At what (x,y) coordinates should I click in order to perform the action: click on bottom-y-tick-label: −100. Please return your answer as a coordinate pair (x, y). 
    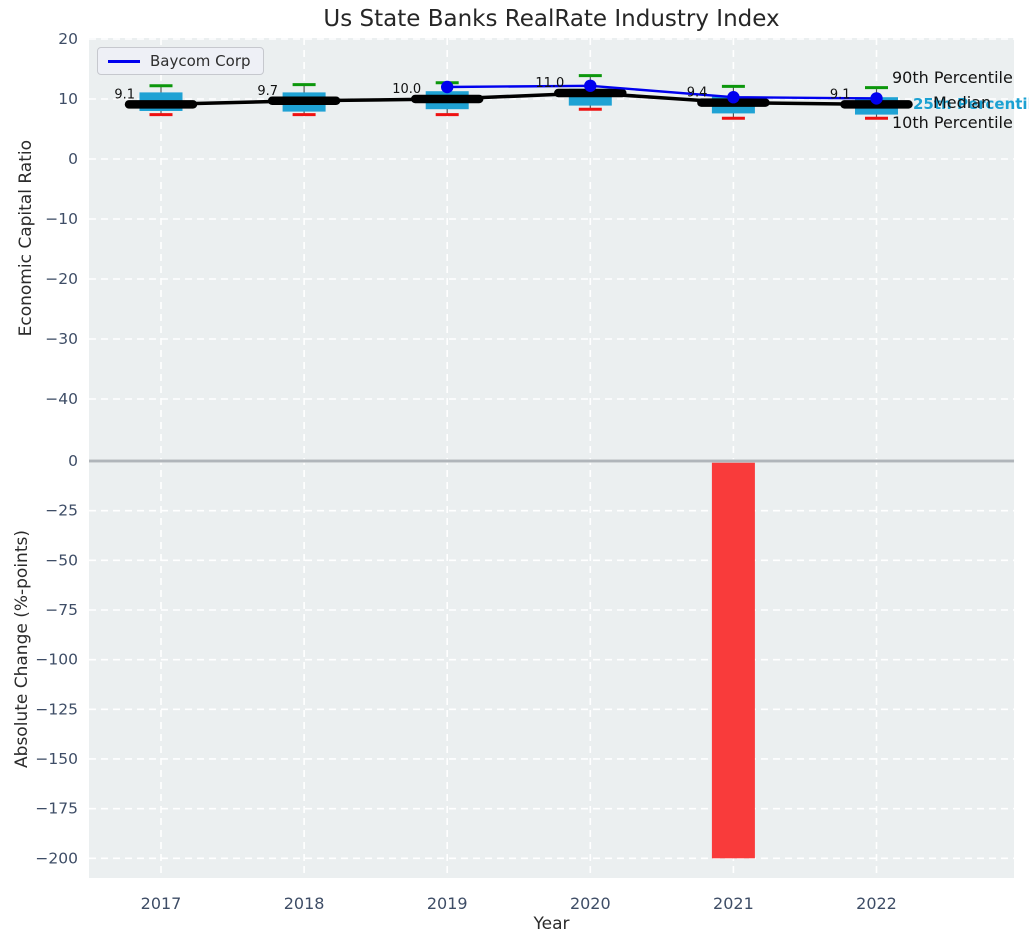
    Looking at the image, I should click on (56, 660).